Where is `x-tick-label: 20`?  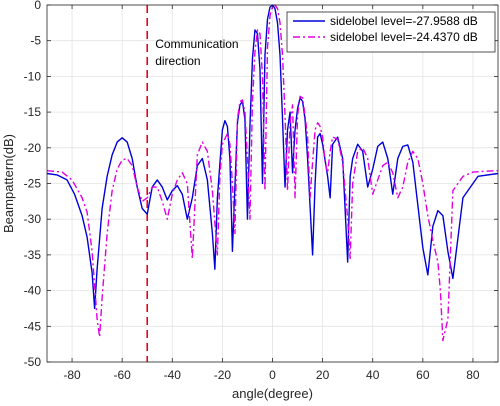
x-tick-label: 20 is located at coordinates (323, 375).